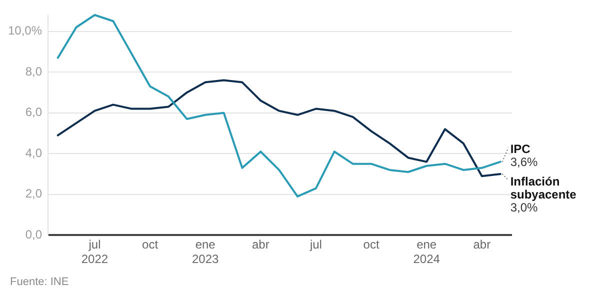 This screenshot has width=600, height=300. What do you see at coordinates (39, 282) in the screenshot?
I see `source-note: Fuente: INE` at bounding box center [39, 282].